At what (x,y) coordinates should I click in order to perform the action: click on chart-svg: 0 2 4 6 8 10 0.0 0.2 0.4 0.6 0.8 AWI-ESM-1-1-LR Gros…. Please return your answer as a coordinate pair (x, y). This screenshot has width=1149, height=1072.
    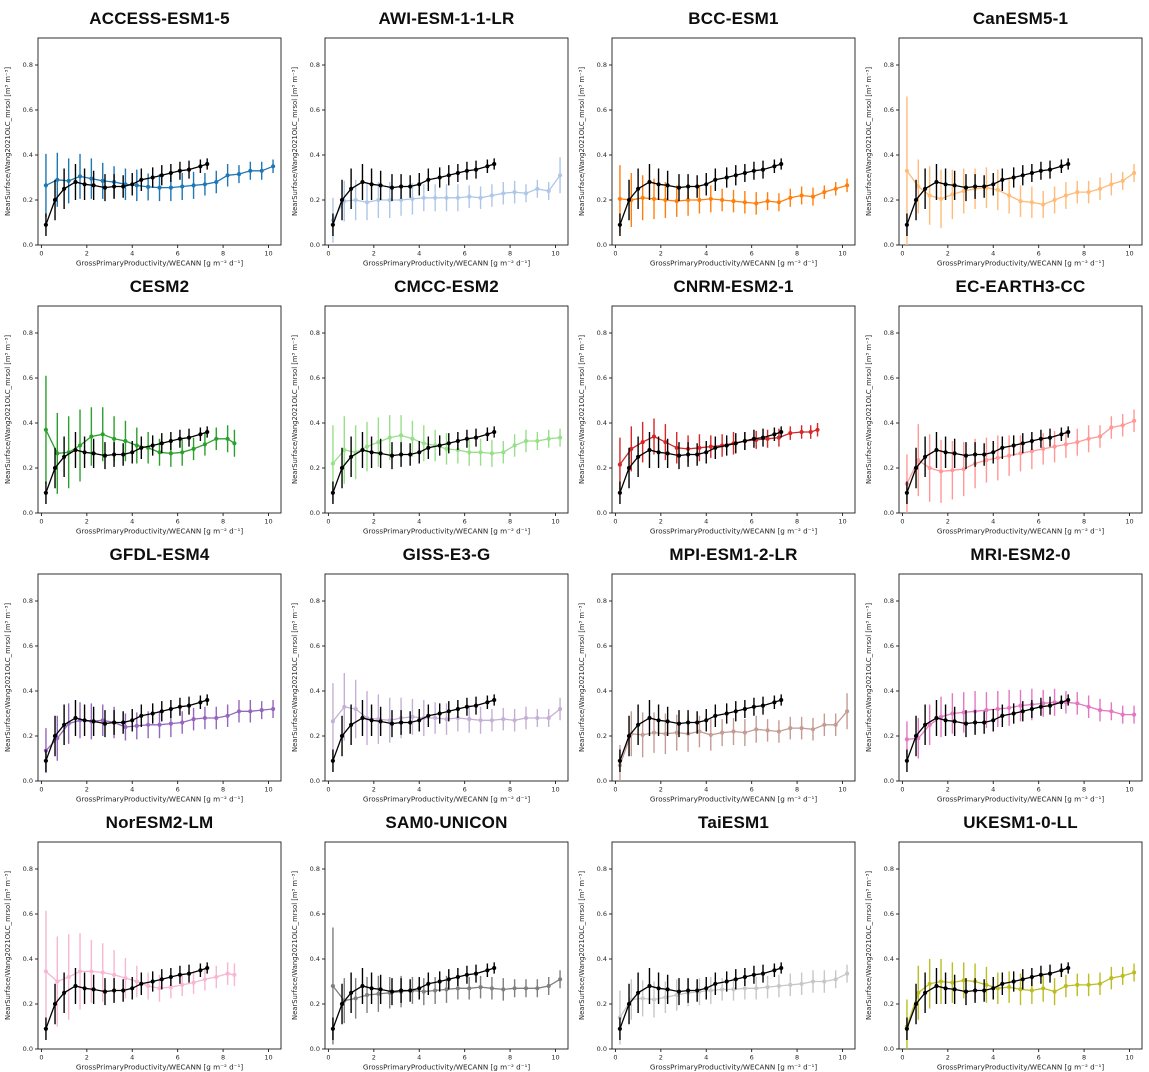
    Looking at the image, I should click on (430, 134).